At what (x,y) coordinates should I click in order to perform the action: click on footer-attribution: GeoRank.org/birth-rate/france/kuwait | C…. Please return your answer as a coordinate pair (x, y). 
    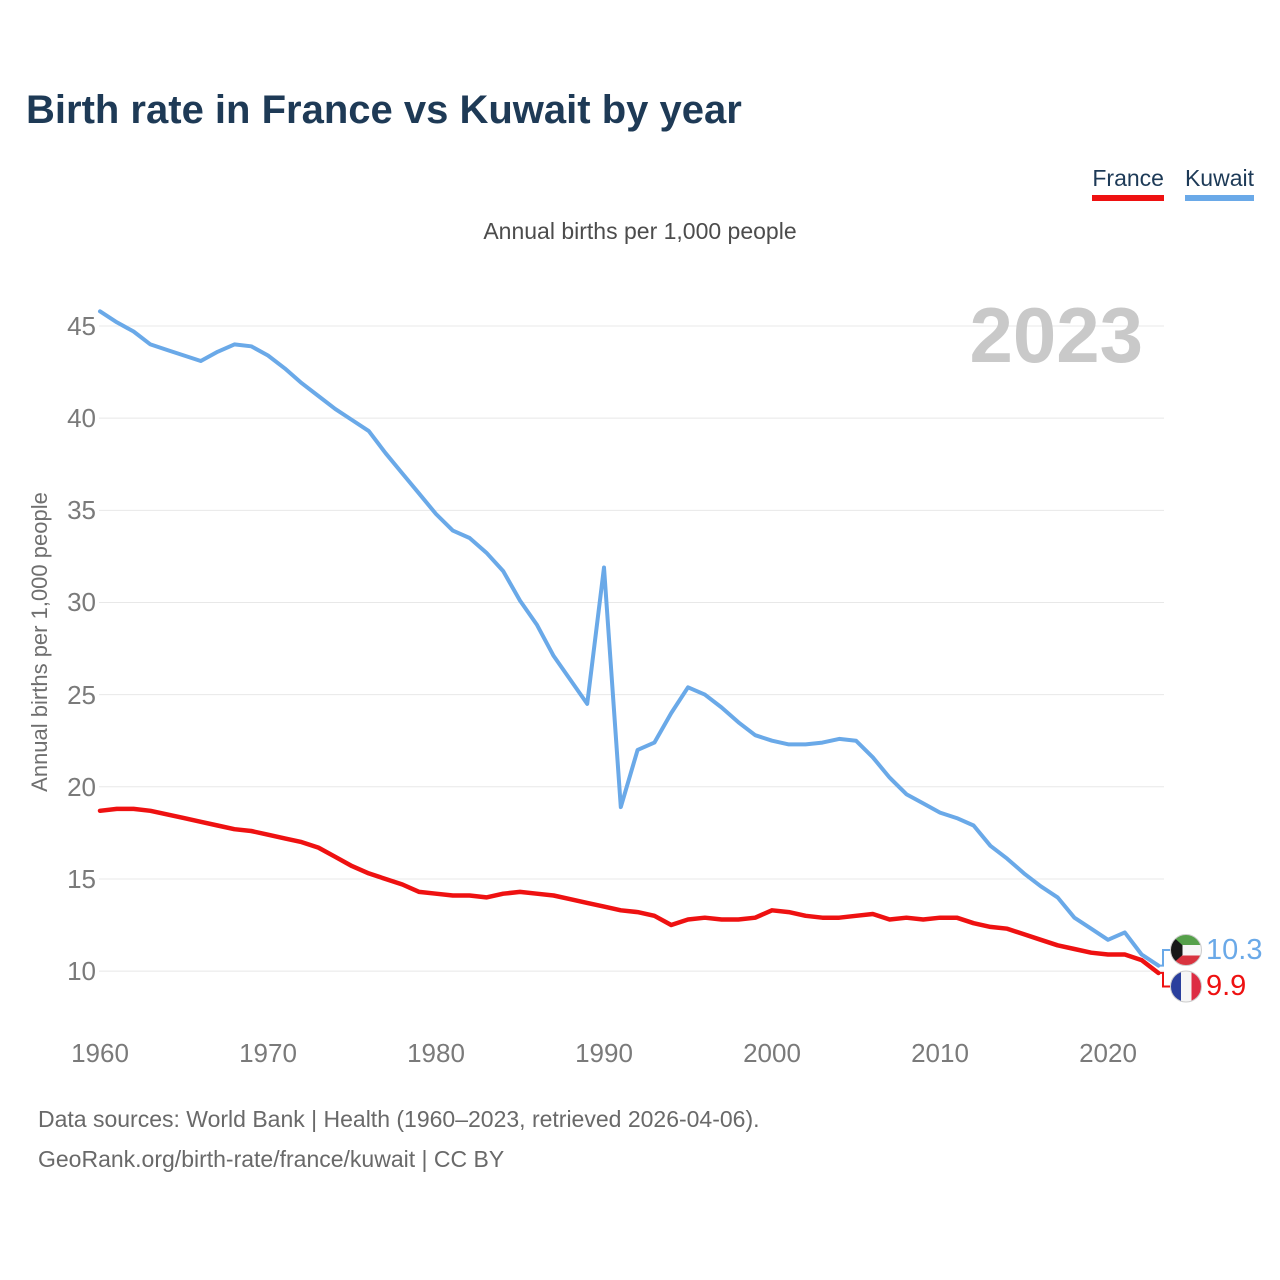
    Looking at the image, I should click on (271, 1159).